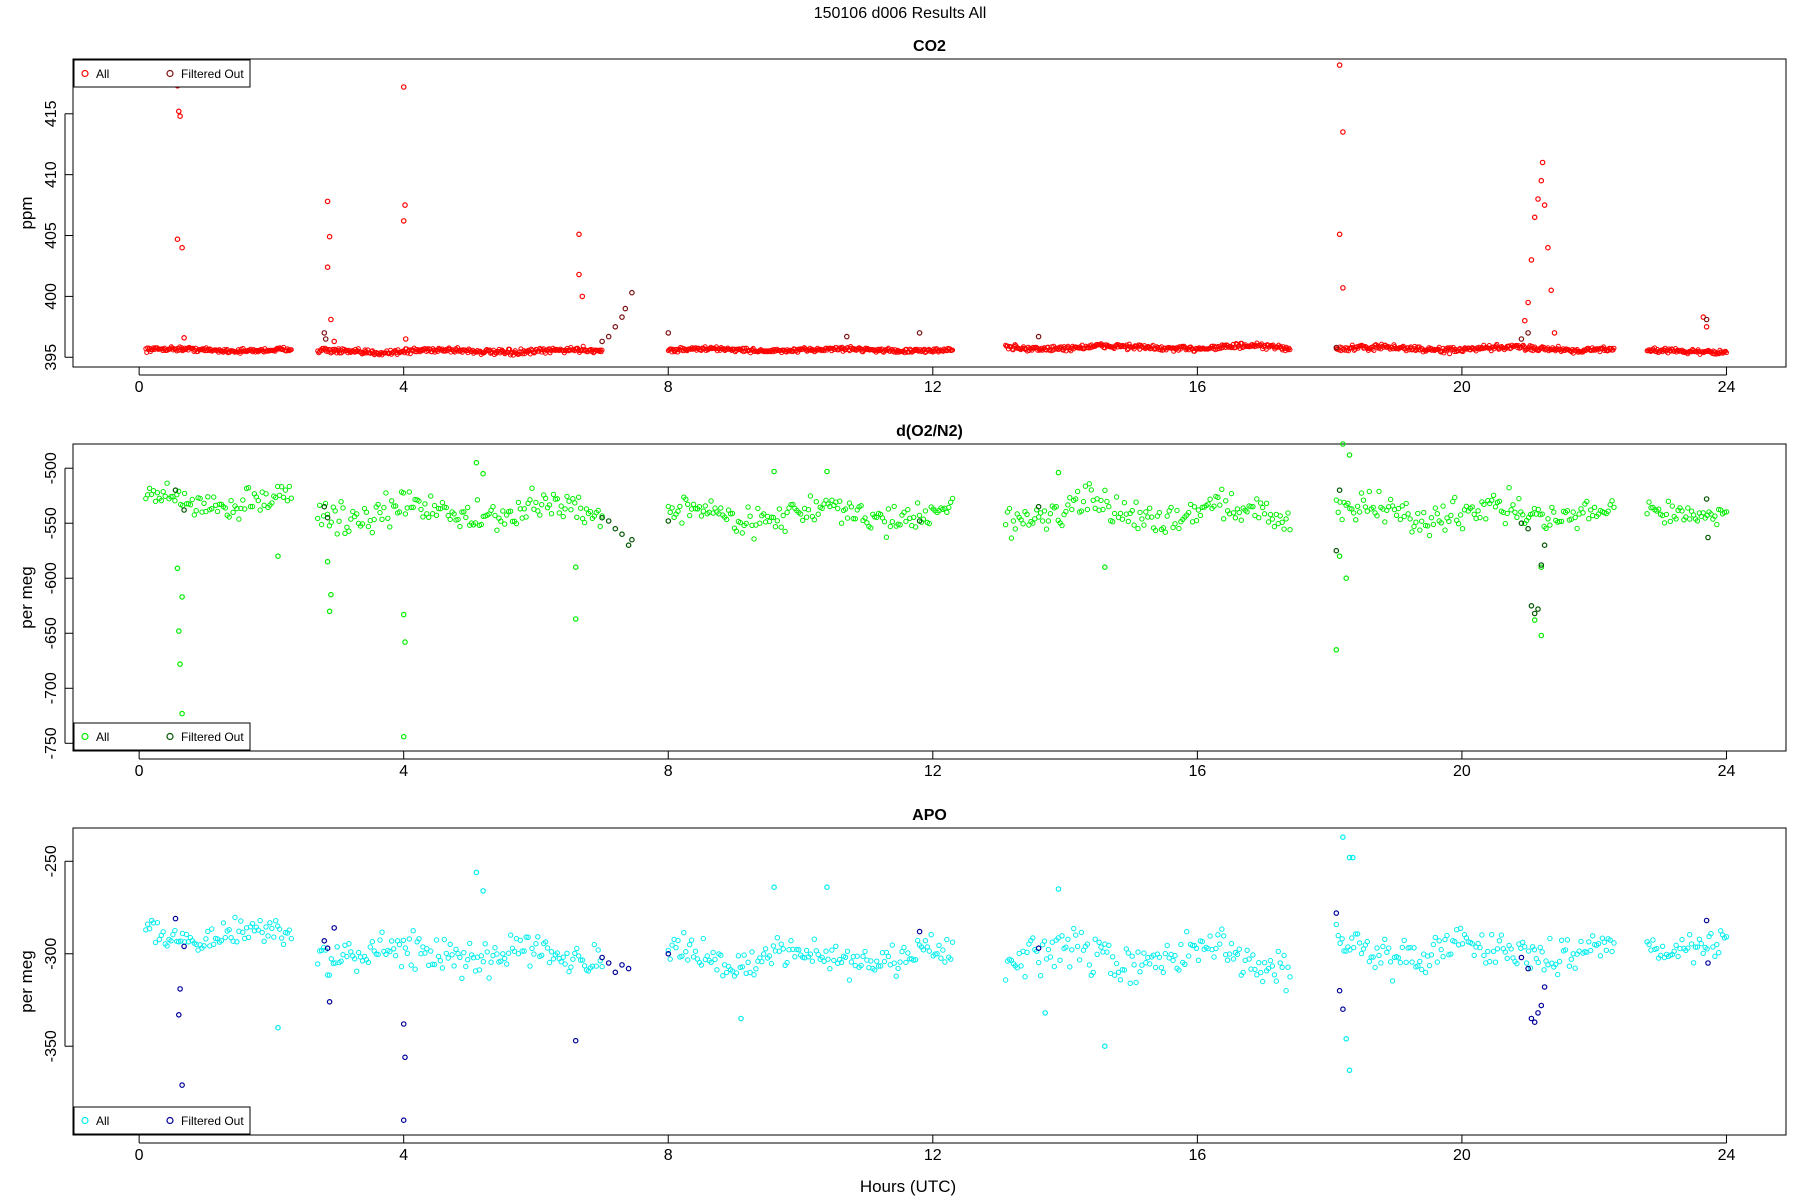 This screenshot has height=1200, width=1800. Describe the element at coordinates (51, 235) in the screenshot. I see `y-tick-label: 405` at that location.